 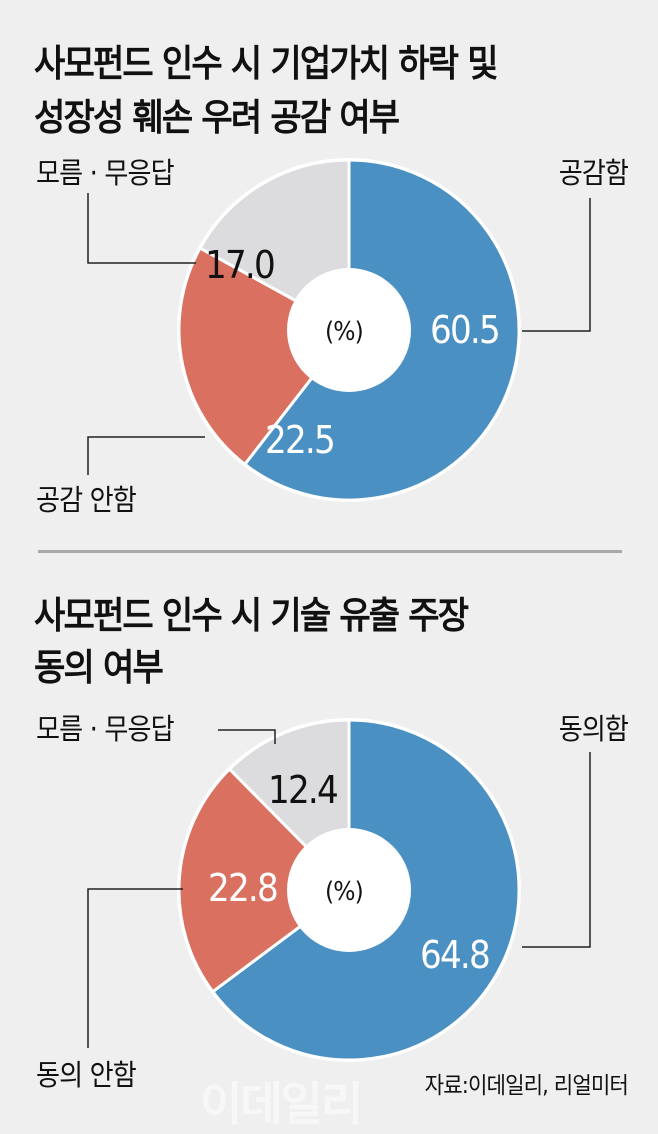 What do you see at coordinates (146, 455) in the screenshot?
I see `chart1-leader-disagree` at bounding box center [146, 455].